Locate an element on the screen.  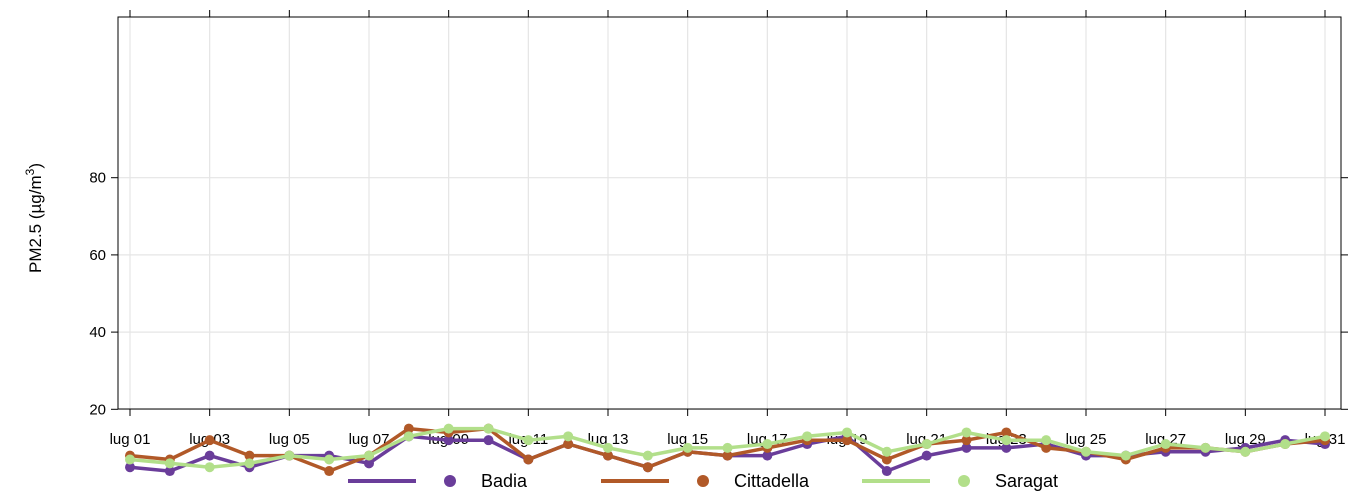
legend-item-cittadella: Cittadella is located at coordinates (705, 481).